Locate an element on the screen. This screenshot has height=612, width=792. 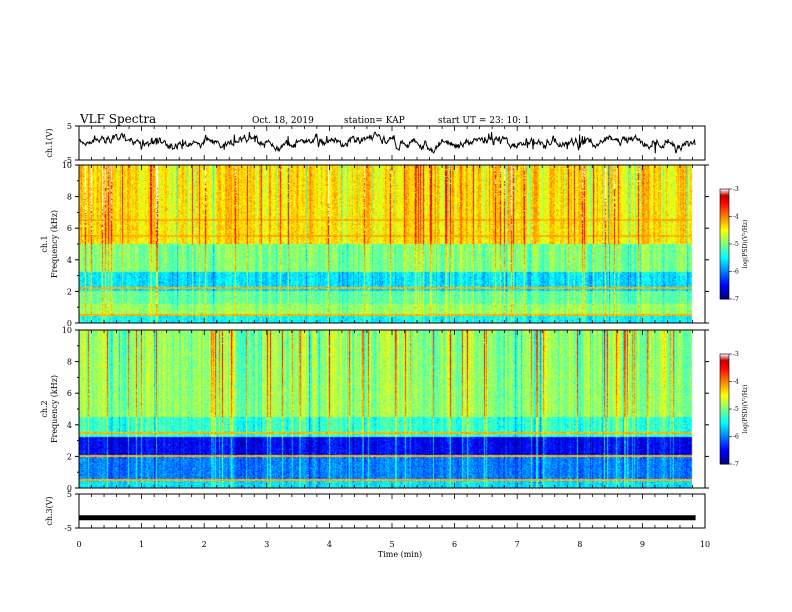
ch2-colorbar: -3 -4 -5 -6 -7 log(PSD)(V²/Hz) is located at coordinates (734, 409).